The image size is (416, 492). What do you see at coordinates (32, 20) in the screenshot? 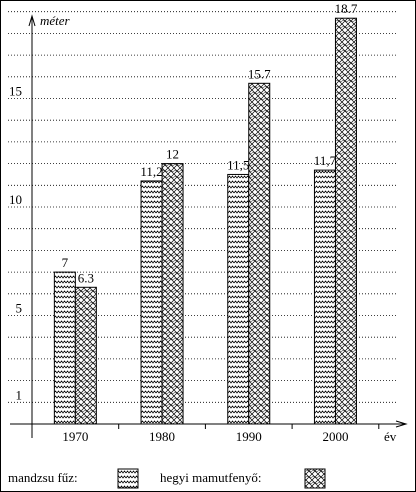
I see `y-axis-arrow` at bounding box center [32, 20].